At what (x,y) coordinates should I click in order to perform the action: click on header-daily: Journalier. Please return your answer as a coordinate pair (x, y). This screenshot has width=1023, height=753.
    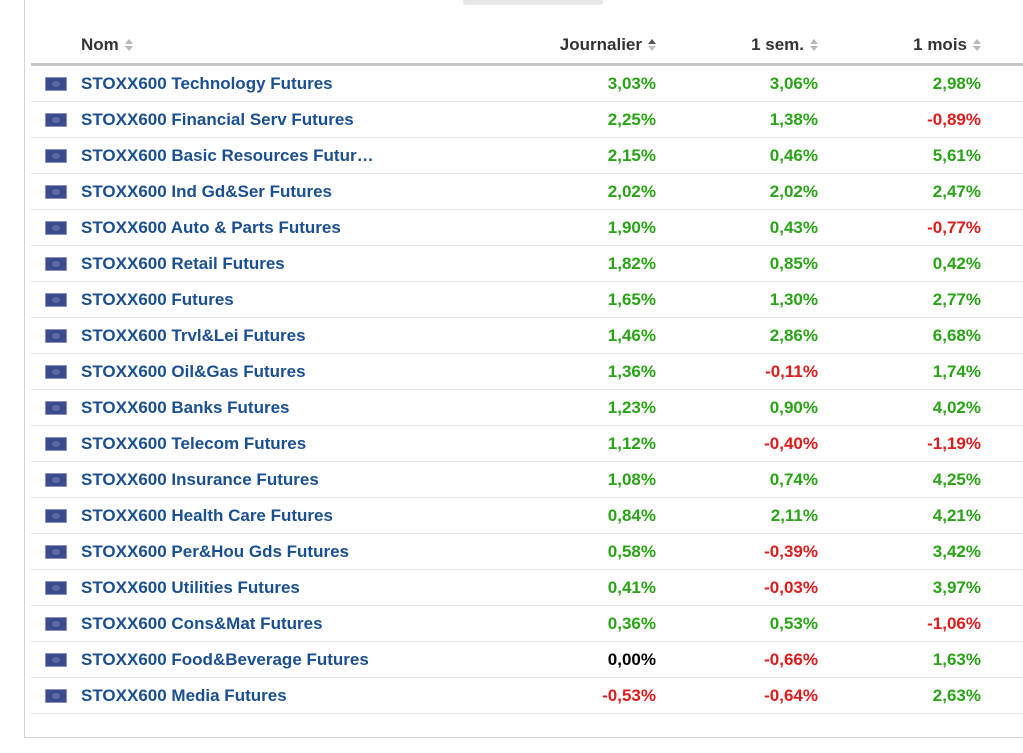
    Looking at the image, I should click on (528, 46).